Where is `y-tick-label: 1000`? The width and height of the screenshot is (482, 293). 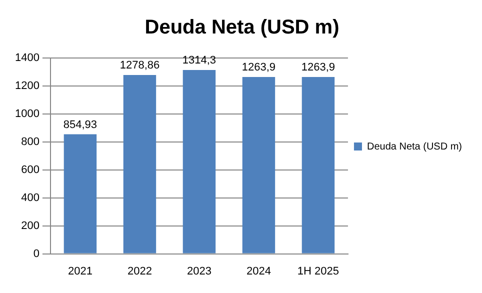
y-tick-label: 1000 is located at coordinates (27, 114).